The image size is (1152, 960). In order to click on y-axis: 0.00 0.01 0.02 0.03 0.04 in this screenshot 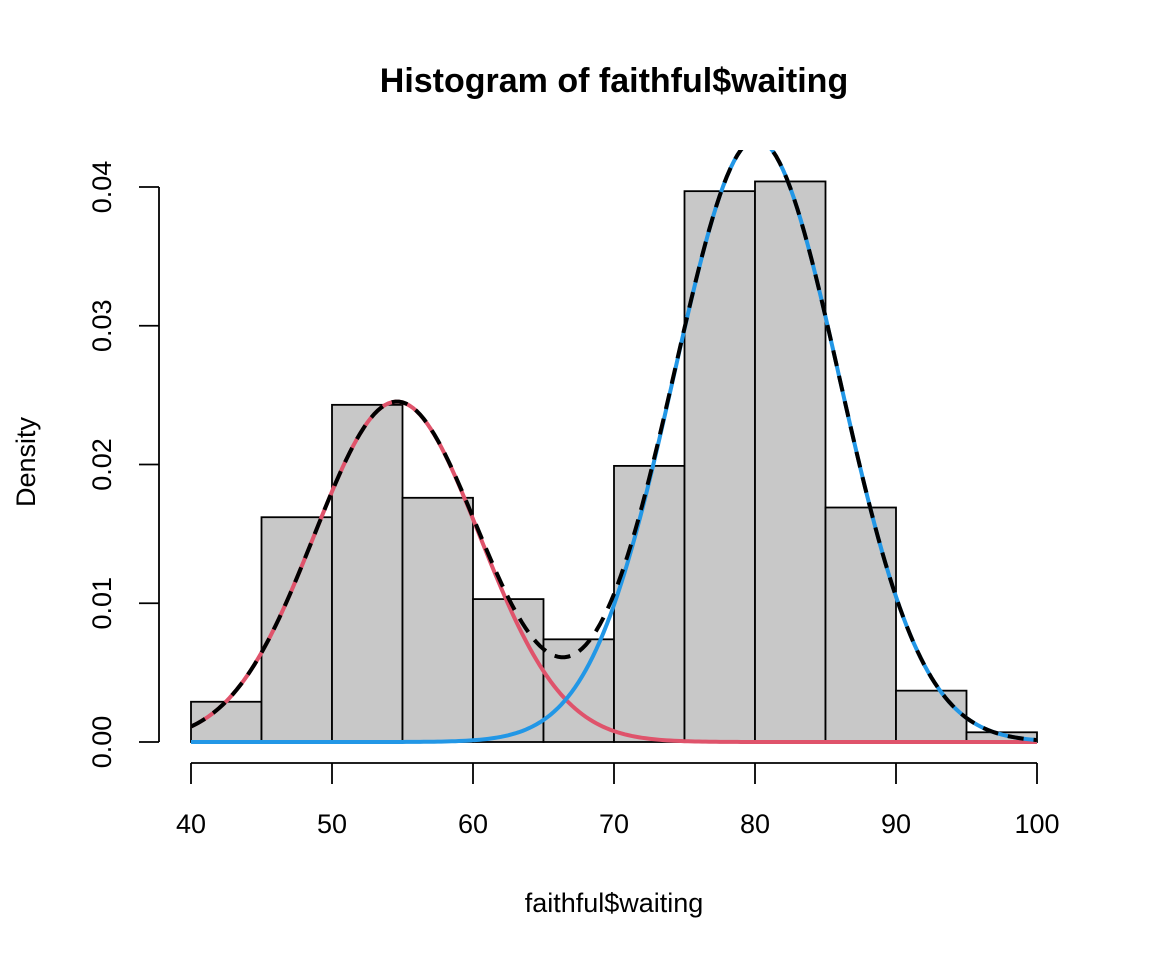, I will do `click(123, 465)`.